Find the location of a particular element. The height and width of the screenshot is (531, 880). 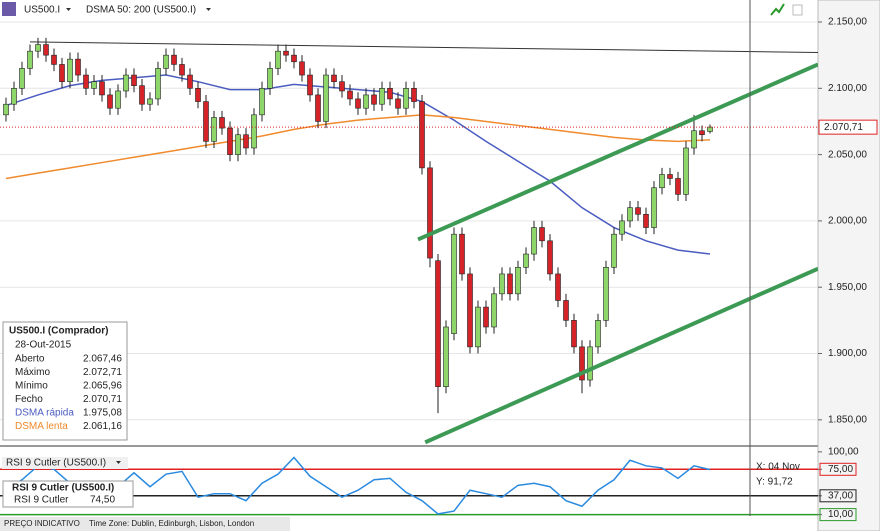

y-tick-label: 37,00 is located at coordinates (840, 495).